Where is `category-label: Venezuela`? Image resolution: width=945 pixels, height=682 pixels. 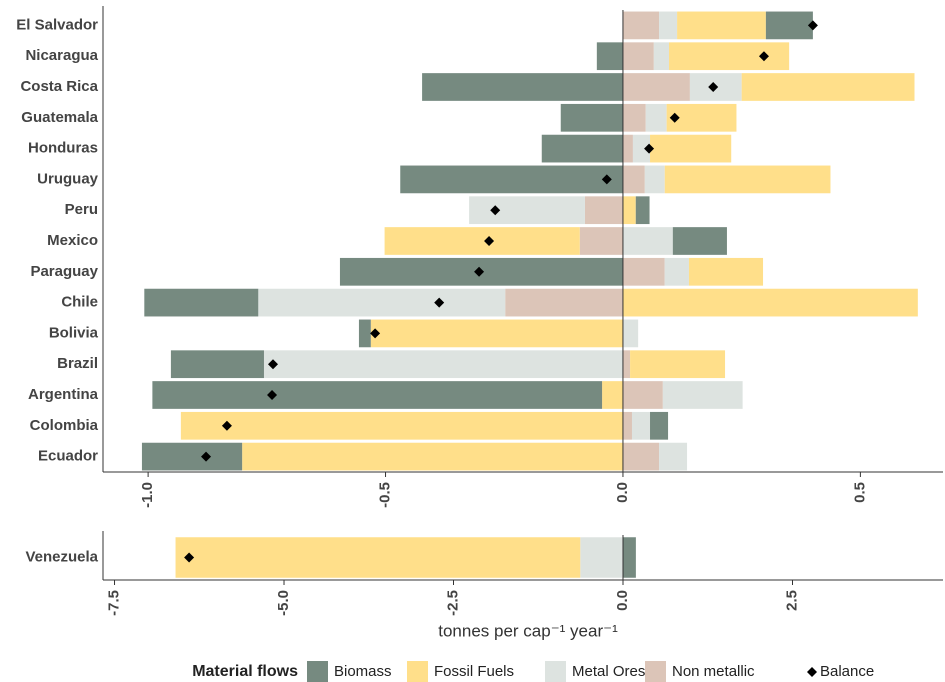 category-label: Venezuela is located at coordinates (61, 556).